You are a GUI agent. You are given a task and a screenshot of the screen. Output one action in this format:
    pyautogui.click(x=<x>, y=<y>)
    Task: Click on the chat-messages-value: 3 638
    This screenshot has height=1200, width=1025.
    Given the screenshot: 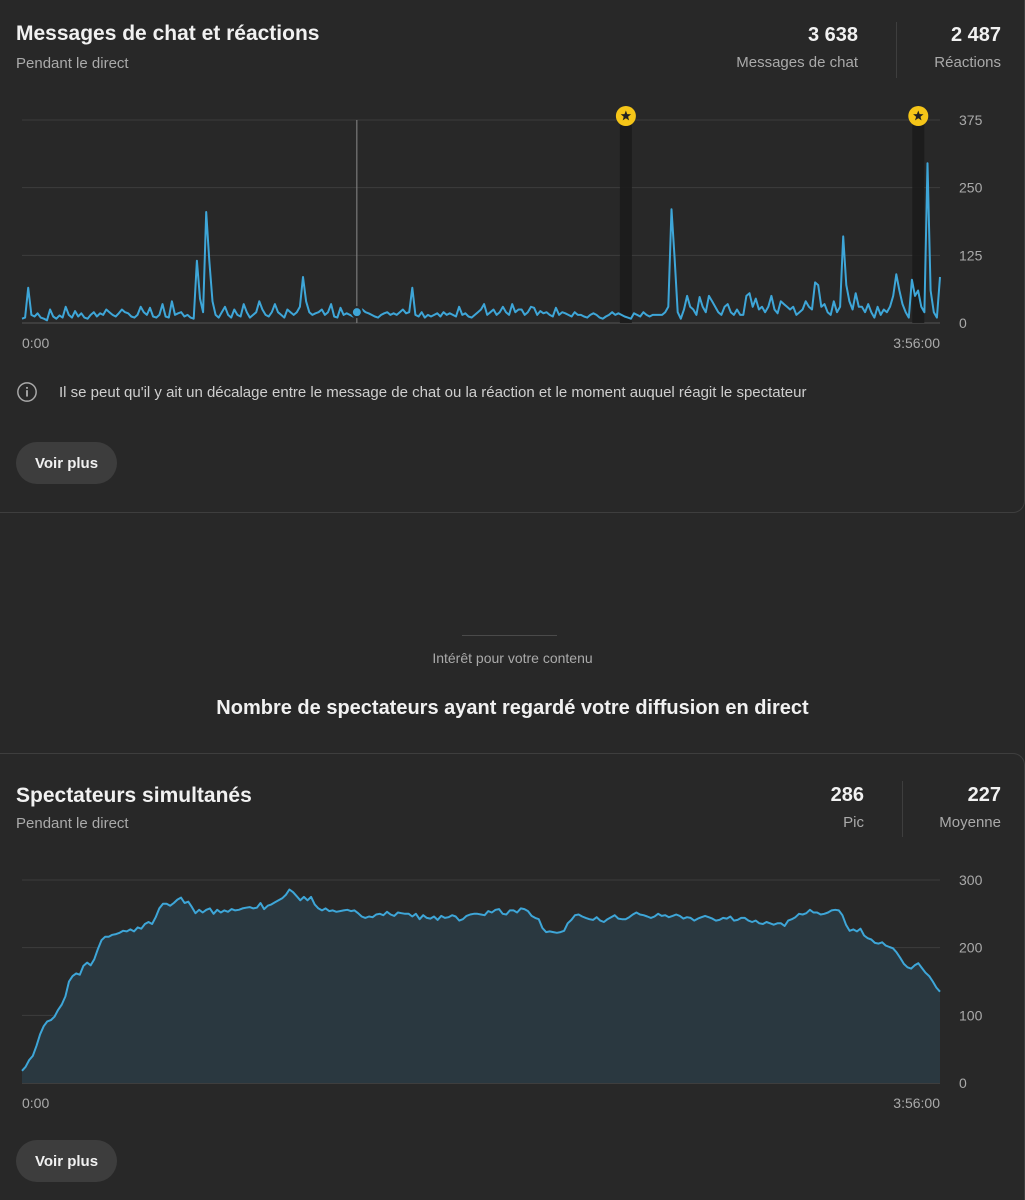 What is the action you would take?
    pyautogui.click(x=832, y=35)
    